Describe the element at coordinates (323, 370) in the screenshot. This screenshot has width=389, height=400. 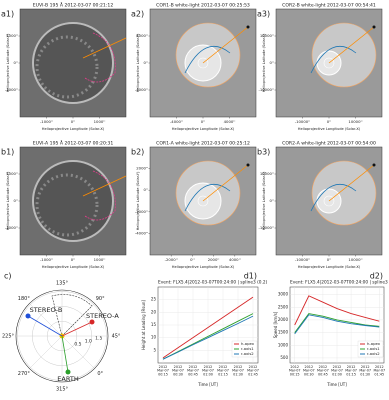
I see `x-tick-label: 2012 Mar-07 00:45` at that location.